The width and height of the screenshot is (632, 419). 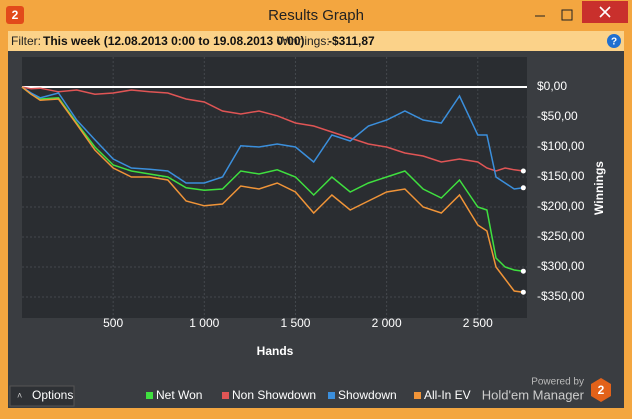 I want to click on options-text: Options, so click(x=52, y=395).